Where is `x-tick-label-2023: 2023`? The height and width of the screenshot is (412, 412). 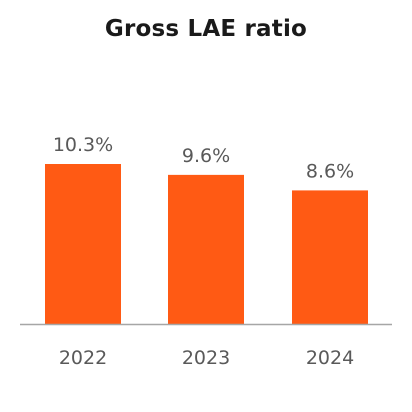 x-tick-label-2023: 2023 is located at coordinates (206, 358).